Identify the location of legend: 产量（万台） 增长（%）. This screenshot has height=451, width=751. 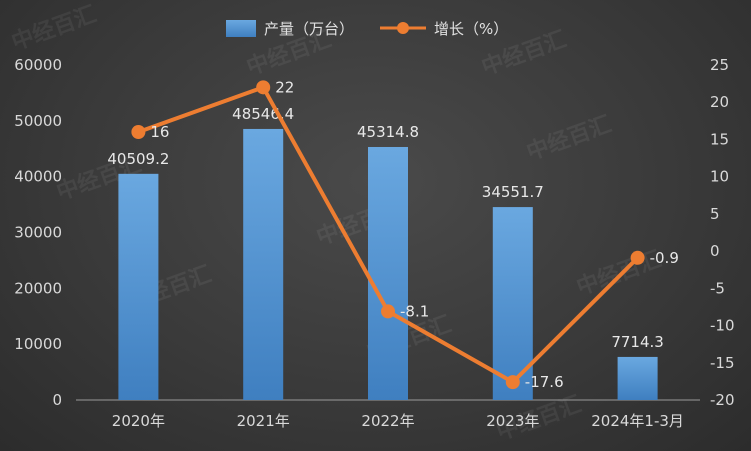
(367, 29).